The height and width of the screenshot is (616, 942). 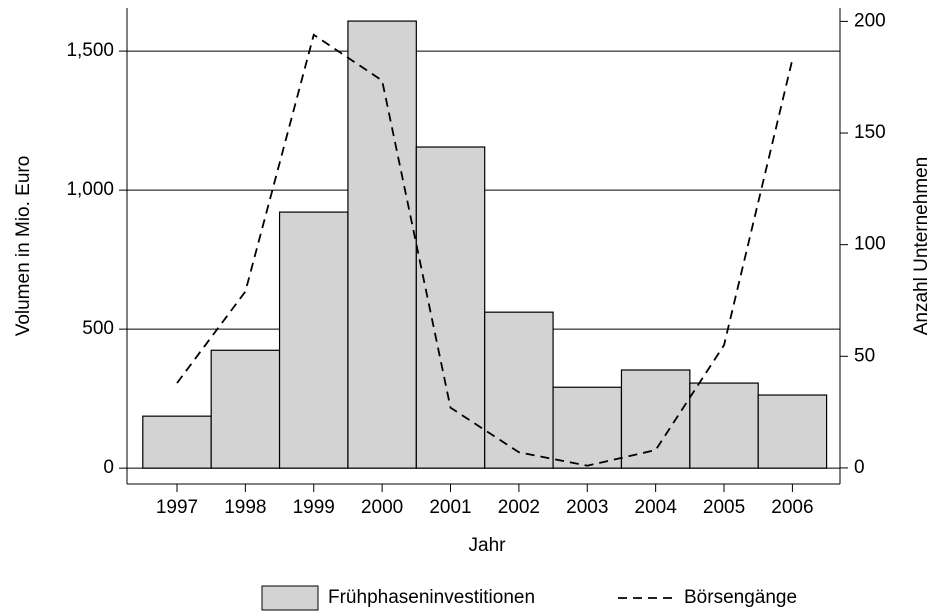 I want to click on x-tick-label: 1999, so click(x=314, y=507).